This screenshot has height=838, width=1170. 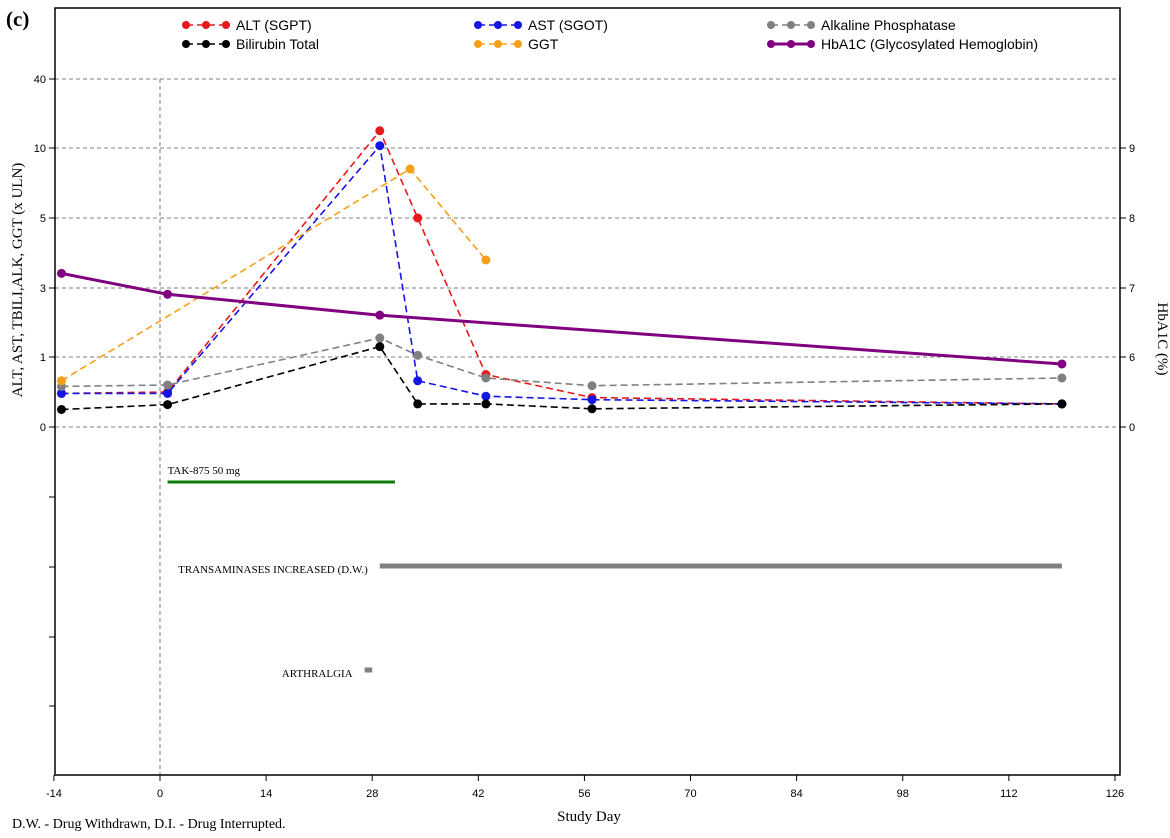 What do you see at coordinates (1132, 289) in the screenshot?
I see `y-right-tick-label: 7` at bounding box center [1132, 289].